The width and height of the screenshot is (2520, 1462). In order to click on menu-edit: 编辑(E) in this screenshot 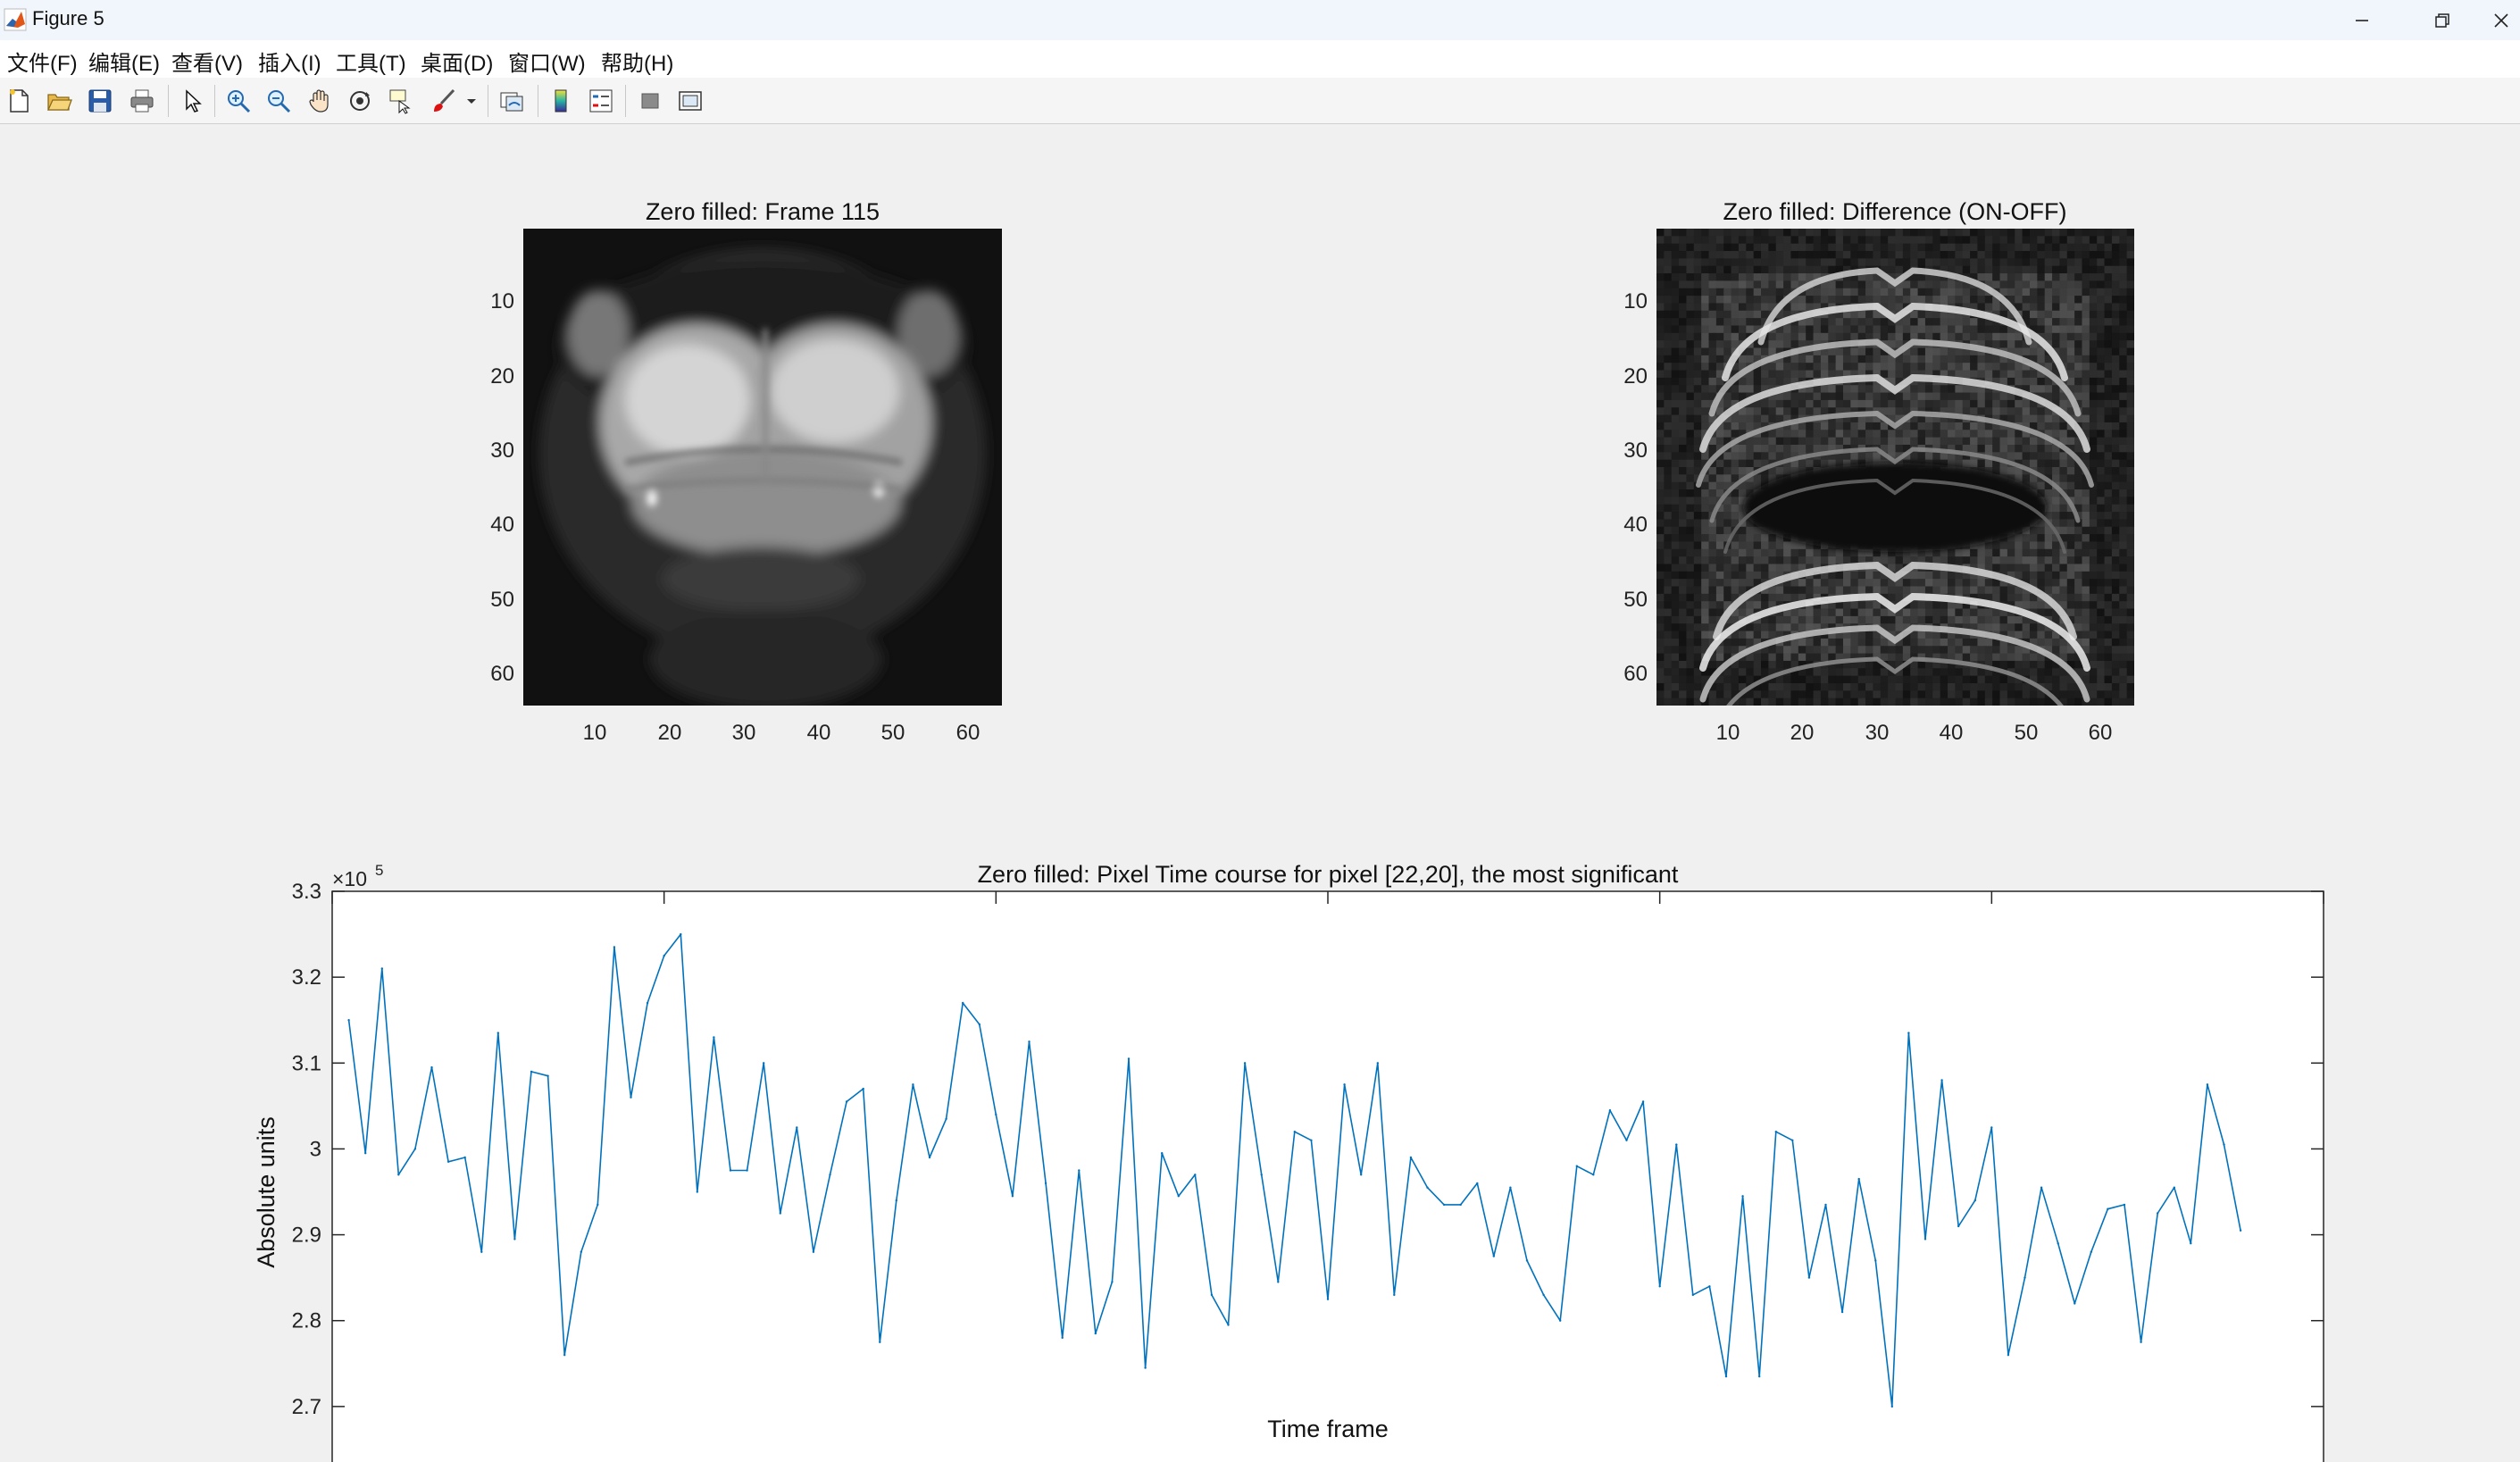, I will do `click(124, 64)`.